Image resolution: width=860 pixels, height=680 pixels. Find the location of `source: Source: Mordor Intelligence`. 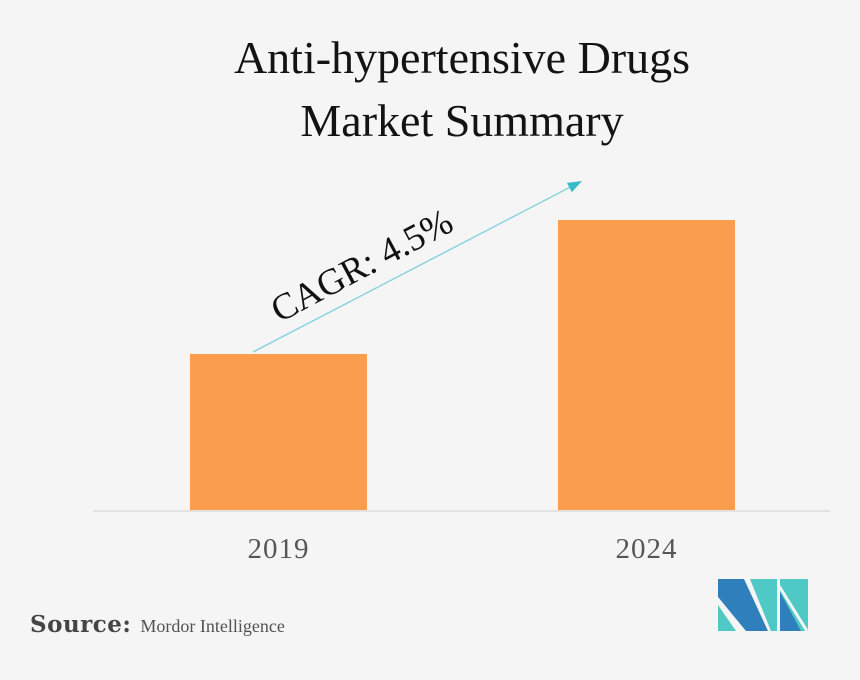

source: Source: Mordor Intelligence is located at coordinates (157, 624).